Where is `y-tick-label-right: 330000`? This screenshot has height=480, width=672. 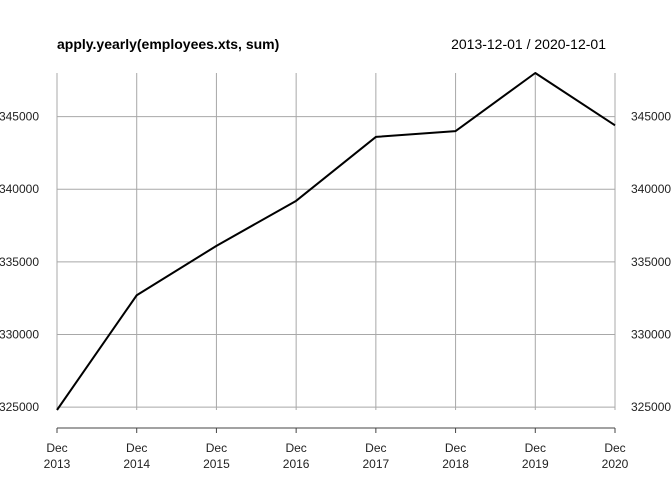 y-tick-label-right: 330000 is located at coordinates (651, 334).